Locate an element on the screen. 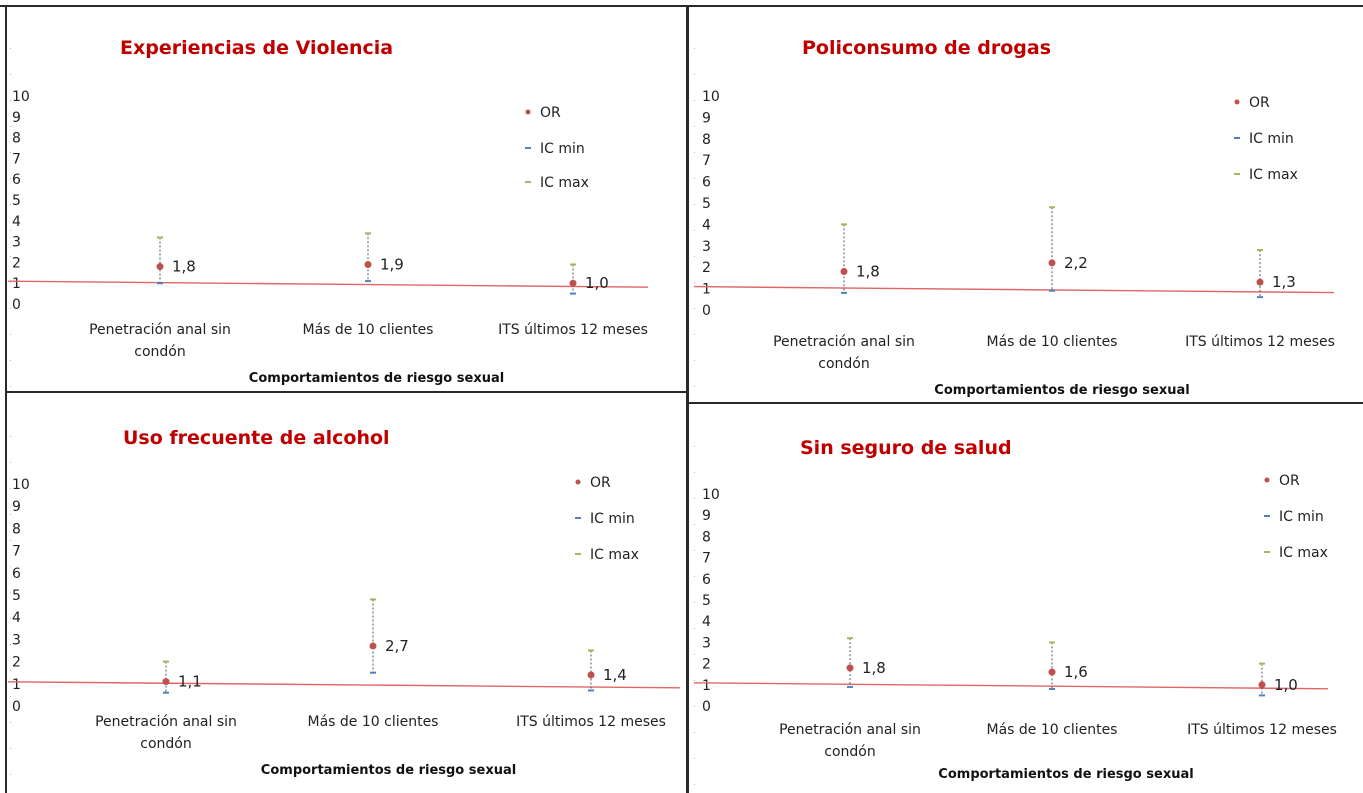 The image size is (1363, 793). or-data-label: 1,0 is located at coordinates (1286, 685).